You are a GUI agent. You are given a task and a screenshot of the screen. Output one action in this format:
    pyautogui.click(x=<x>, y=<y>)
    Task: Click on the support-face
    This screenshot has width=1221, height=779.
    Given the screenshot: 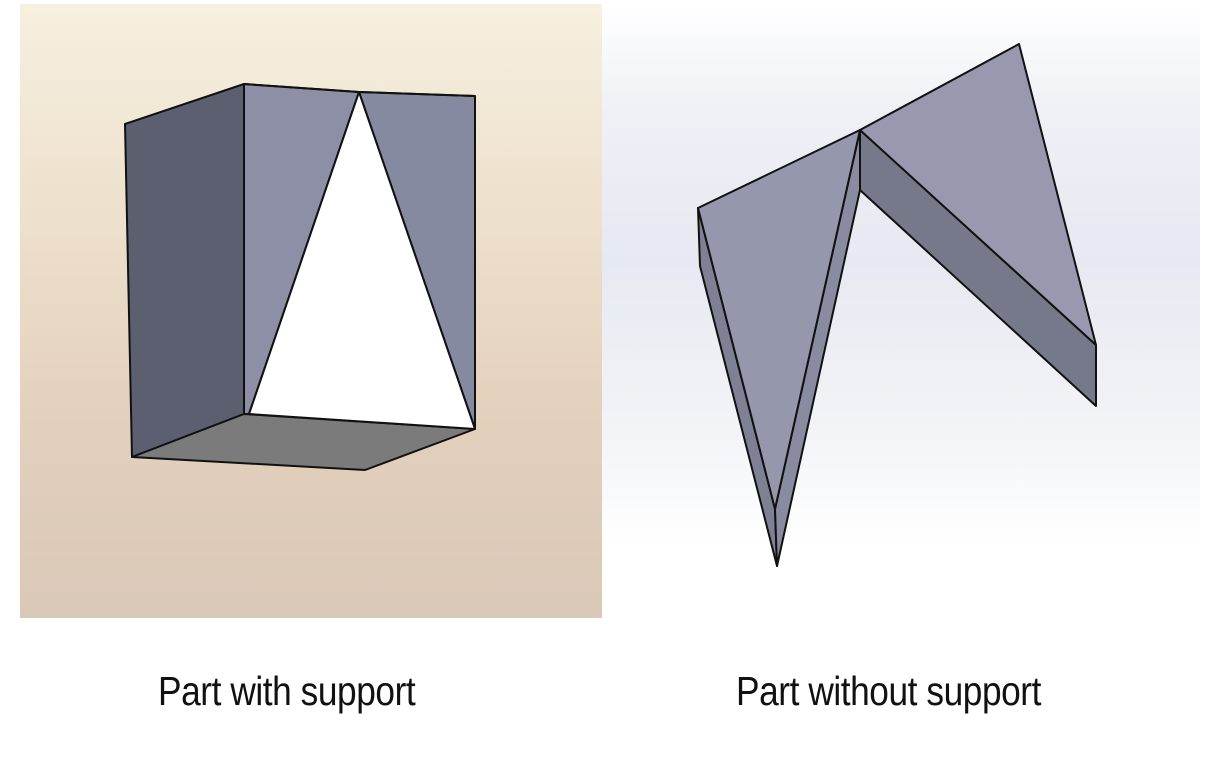 What is the action you would take?
    pyautogui.click(x=362, y=260)
    